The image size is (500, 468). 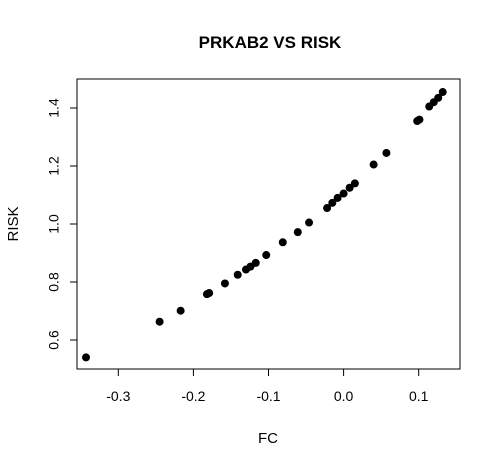 I want to click on y-tick-label: 1.4, so click(x=54, y=108).